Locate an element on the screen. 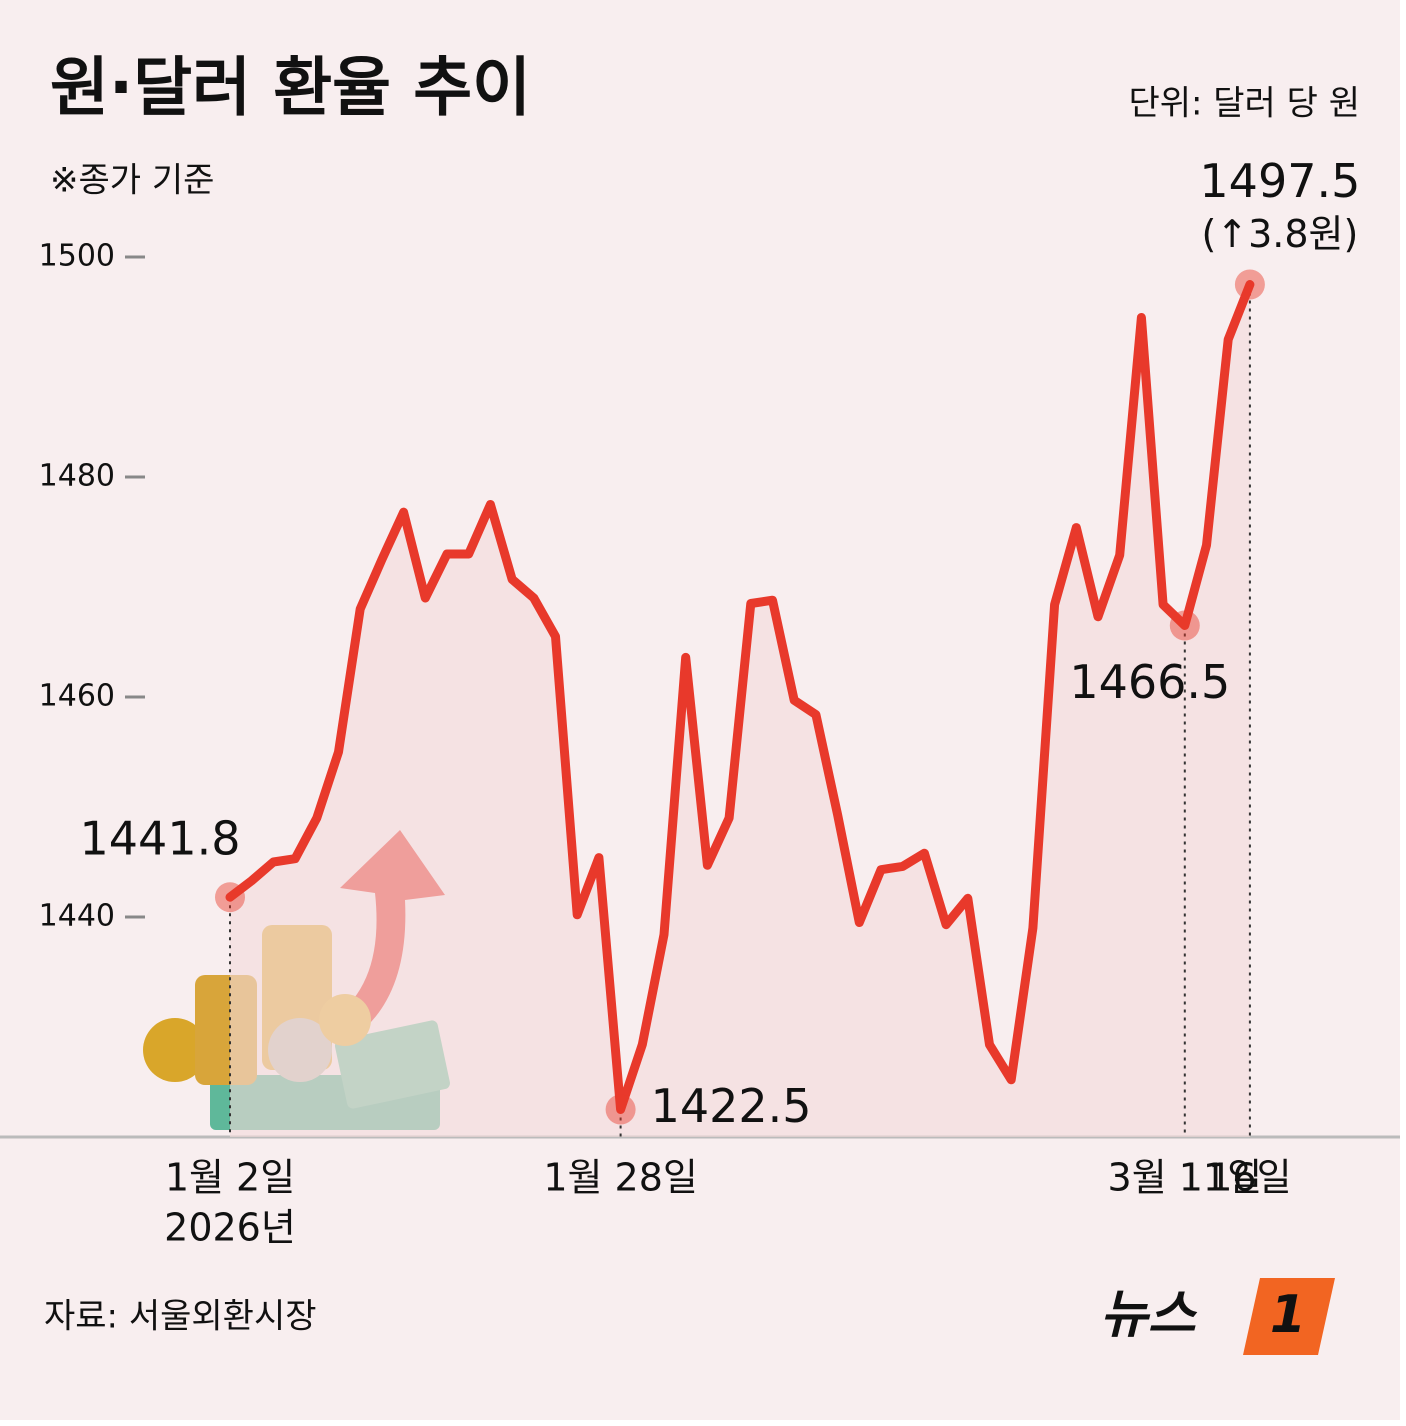 The image size is (1406, 1426). x-tick-label: 16일 is located at coordinates (1249, 1178).